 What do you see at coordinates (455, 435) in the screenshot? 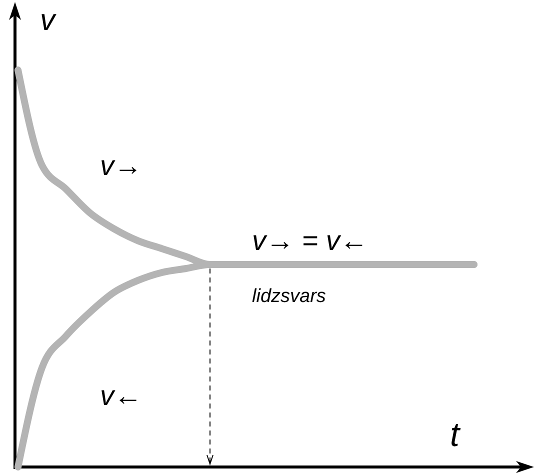
I see `x-axis-title: t` at bounding box center [455, 435].